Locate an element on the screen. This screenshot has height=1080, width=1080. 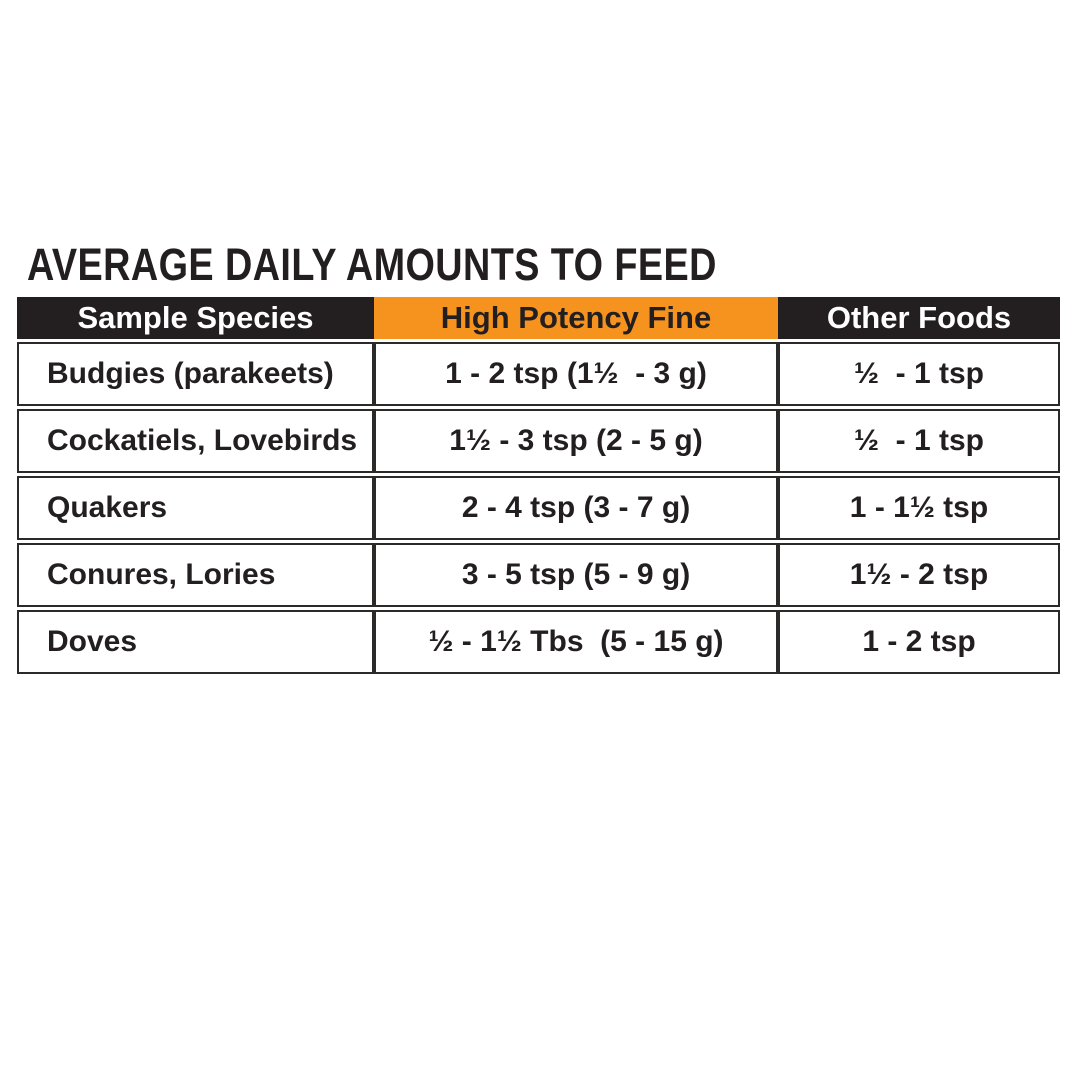
column-header-other-foods: Other Foods is located at coordinates (919, 318).